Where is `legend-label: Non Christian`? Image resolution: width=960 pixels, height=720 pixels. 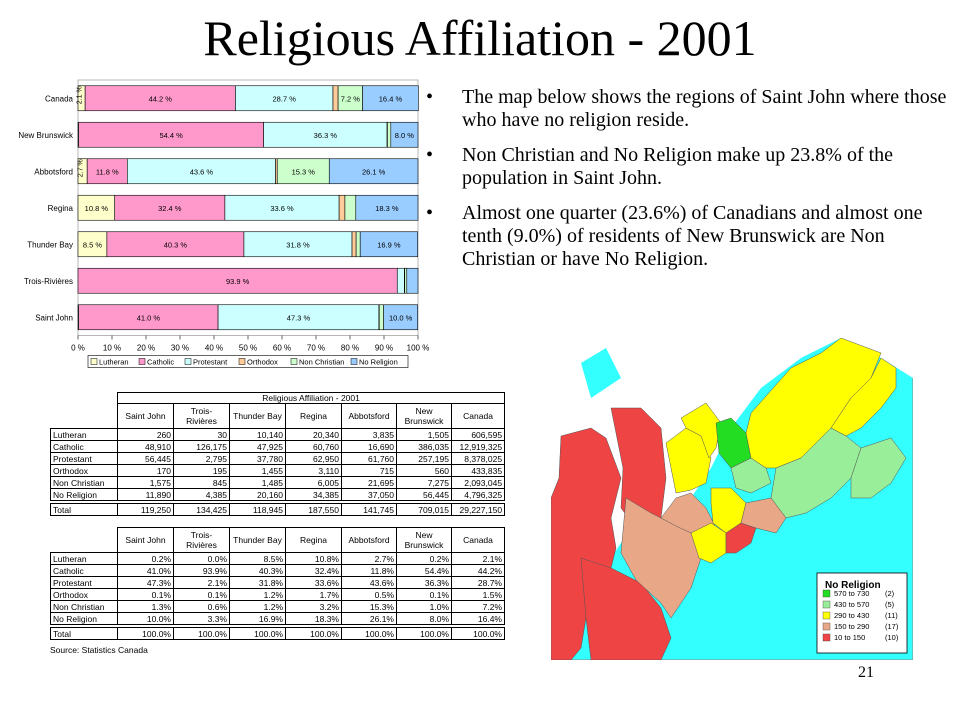 legend-label: Non Christian is located at coordinates (321, 362).